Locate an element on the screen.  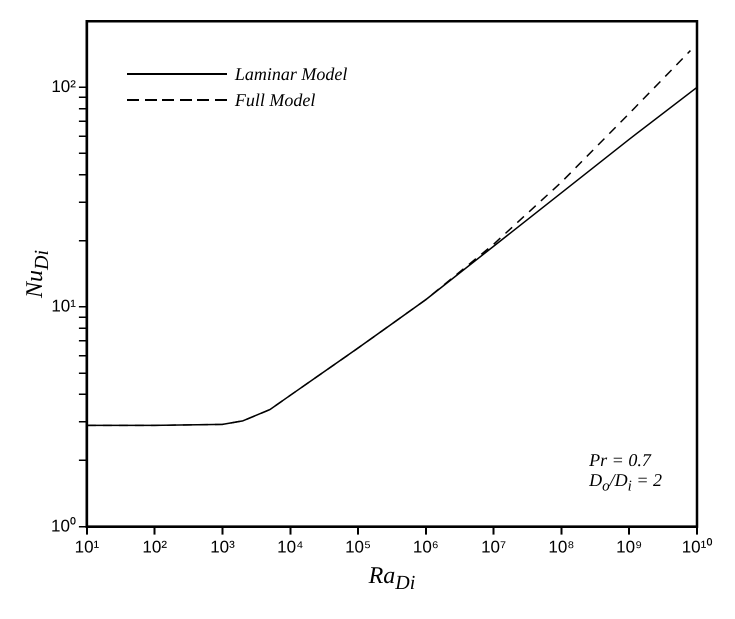
y-tick-label: 10¹ is located at coordinates (63, 306).